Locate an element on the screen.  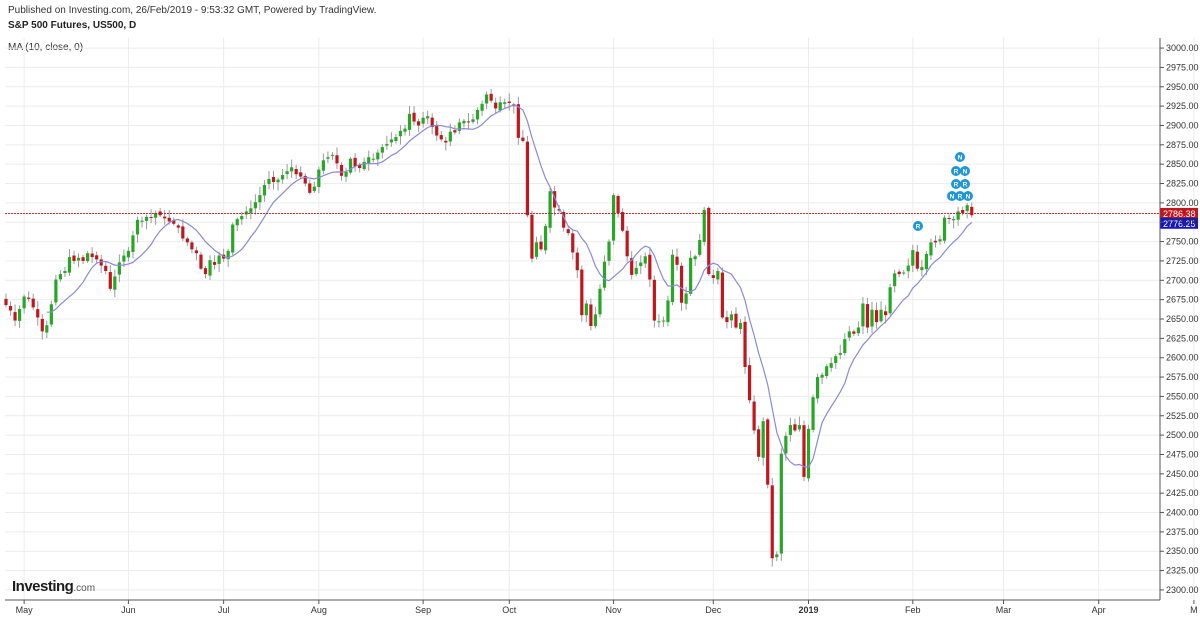
x-tick-label: Oct is located at coordinates (509, 610).